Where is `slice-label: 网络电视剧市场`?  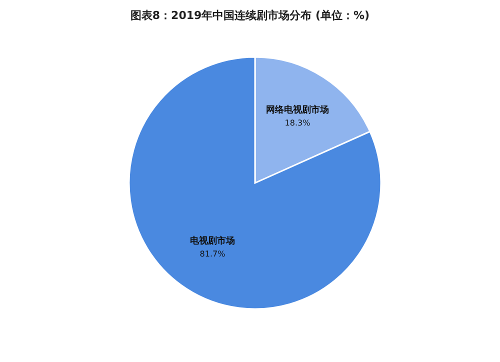 slice-label: 网络电视剧市场 is located at coordinates (297, 110).